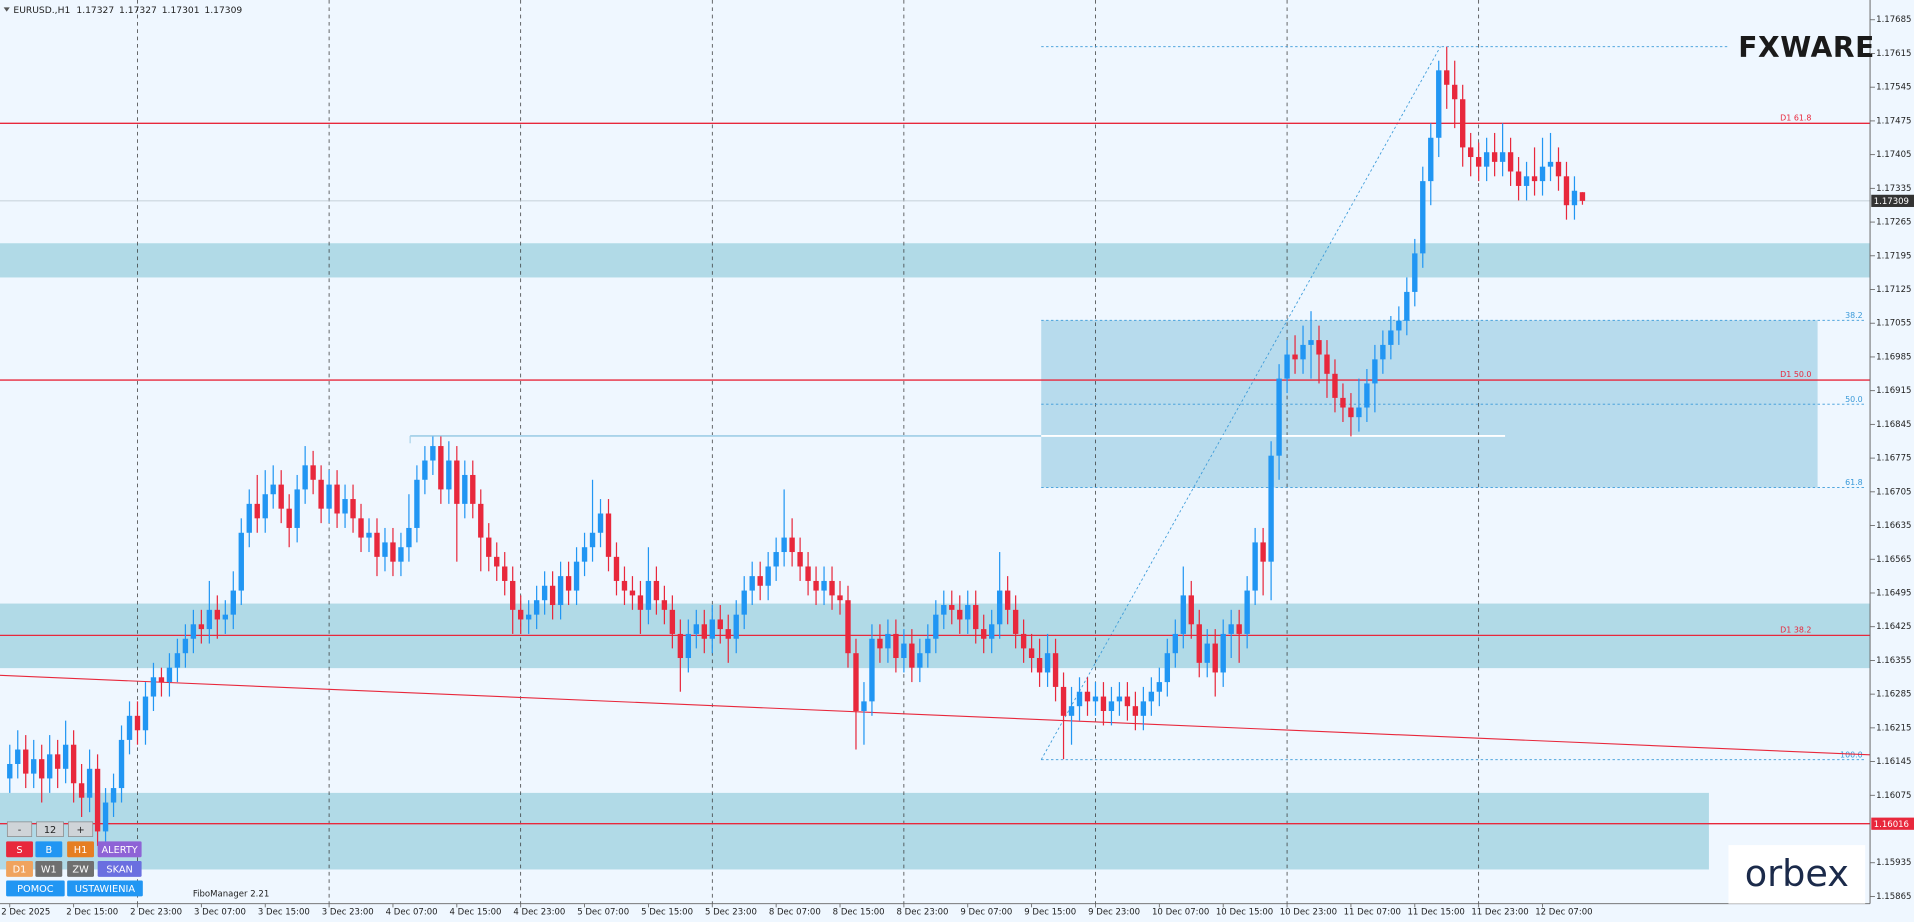 The image size is (1914, 922). I want to click on x-tick-label: 3 Dec 07:00, so click(220, 913).